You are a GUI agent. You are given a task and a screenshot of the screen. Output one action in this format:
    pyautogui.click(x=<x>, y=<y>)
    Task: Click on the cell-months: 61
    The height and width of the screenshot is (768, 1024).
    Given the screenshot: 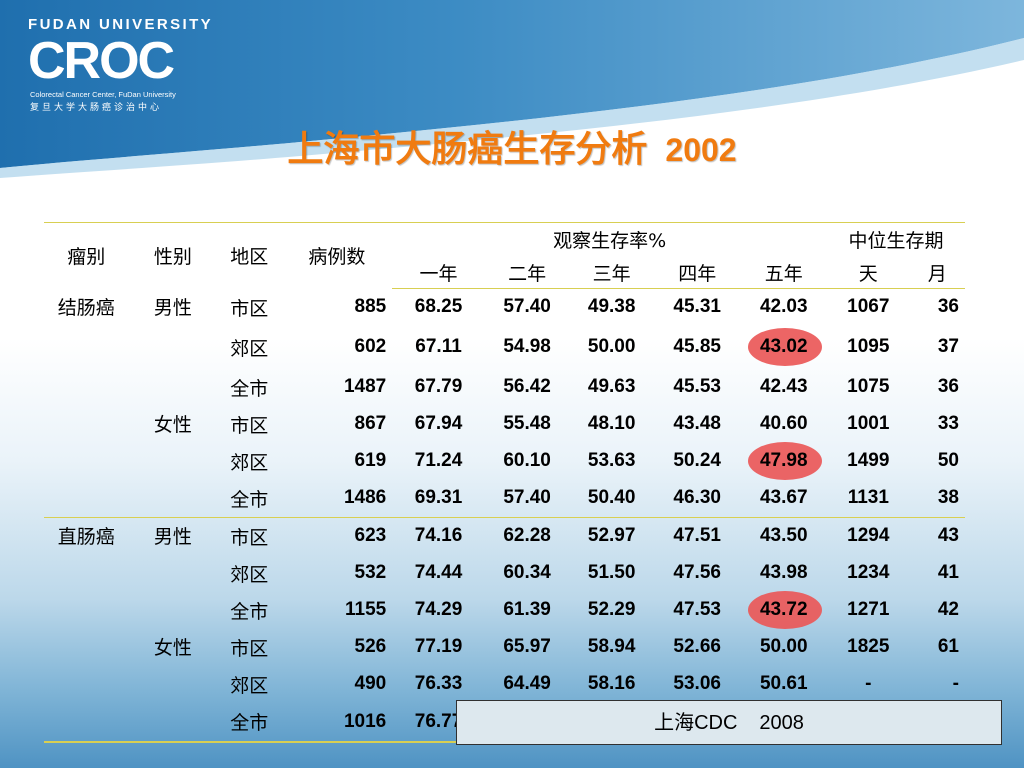 What is the action you would take?
    pyautogui.click(x=948, y=646)
    